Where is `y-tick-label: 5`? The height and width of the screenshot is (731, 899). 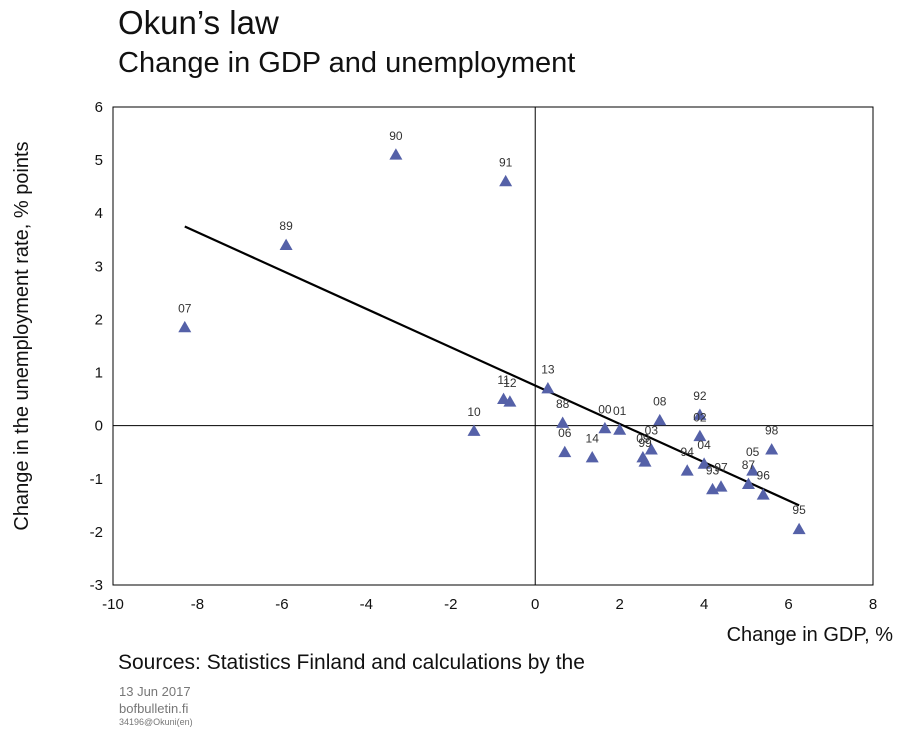 y-tick-label: 5 is located at coordinates (99, 160).